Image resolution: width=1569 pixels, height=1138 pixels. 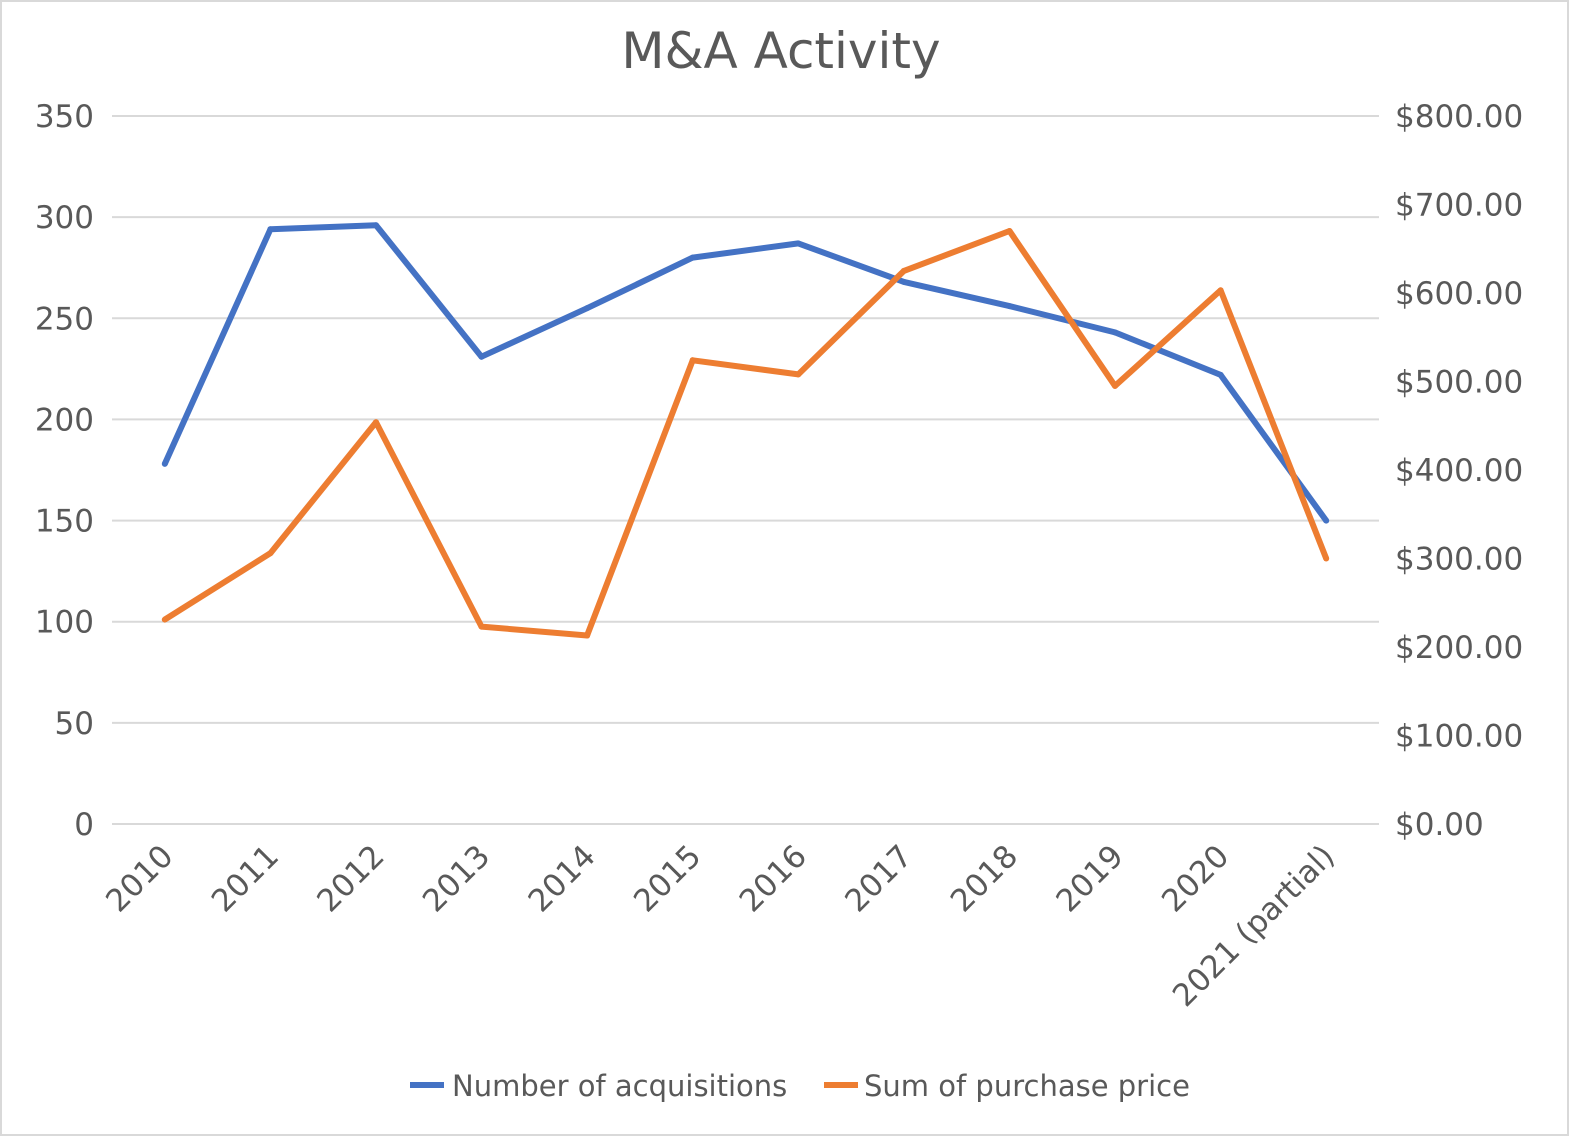 What do you see at coordinates (1459, 383) in the screenshot?
I see `right-y-tick-label: $500.00` at bounding box center [1459, 383].